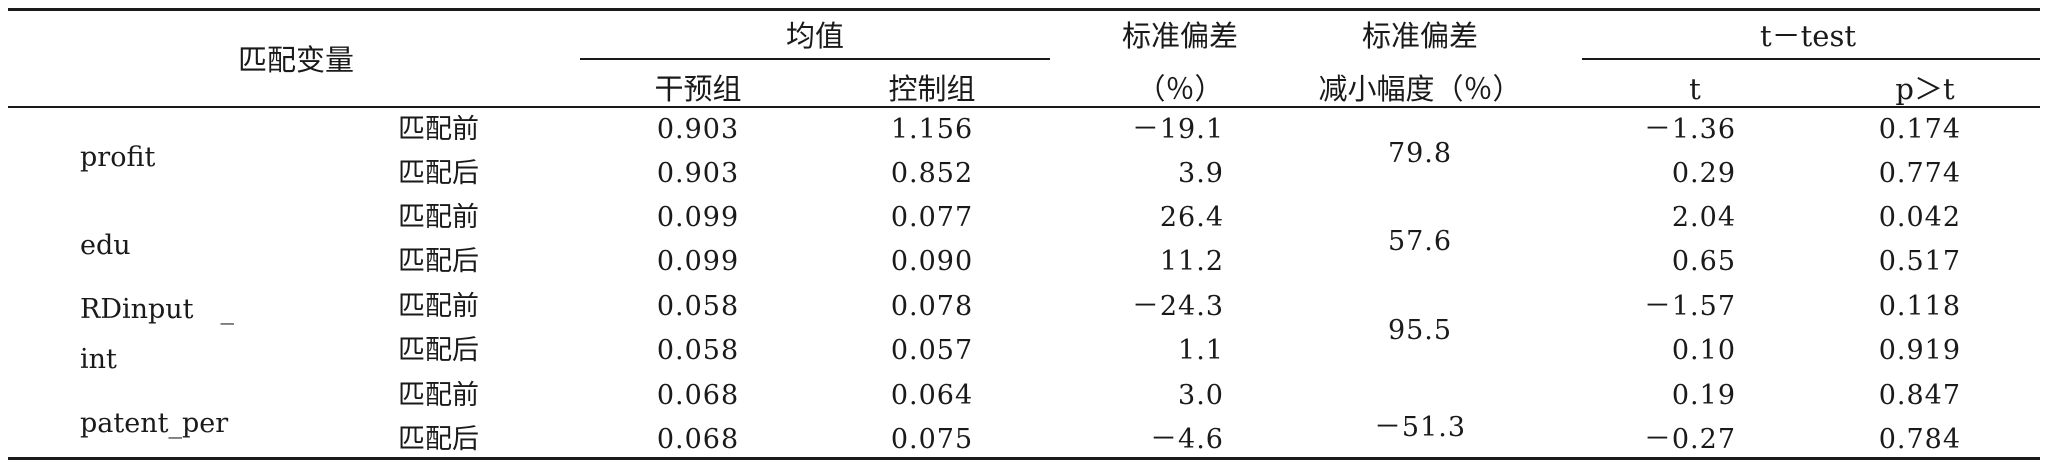 This screenshot has height=464, width=2048. Describe the element at coordinates (1420, 427) in the screenshot. I see `reduction-value: －51.3` at that location.